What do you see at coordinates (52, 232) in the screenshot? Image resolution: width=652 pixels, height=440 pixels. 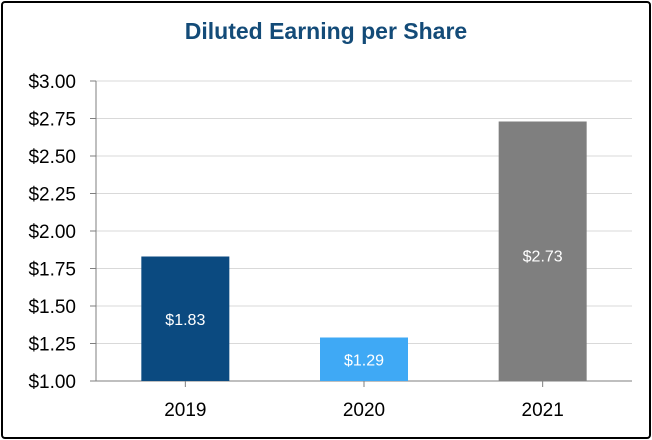 I see `y-tick-label: $2.00` at bounding box center [52, 232].